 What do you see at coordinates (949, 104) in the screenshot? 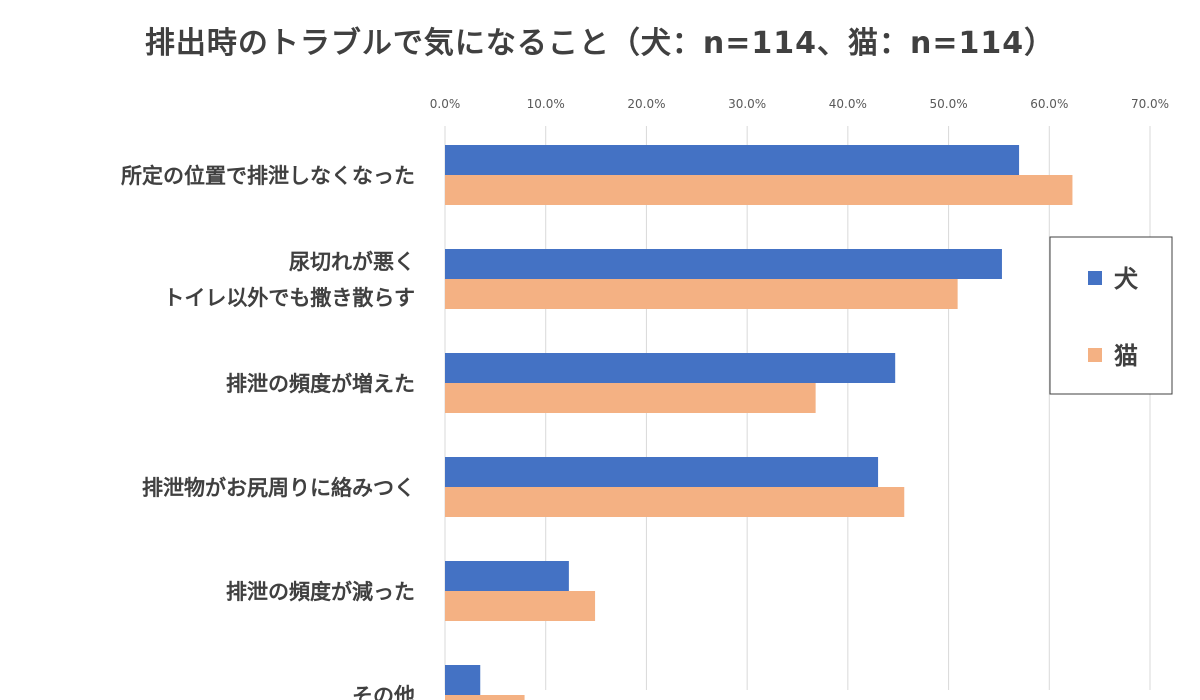
I see `x-tick-label: 50.0%` at bounding box center [949, 104].